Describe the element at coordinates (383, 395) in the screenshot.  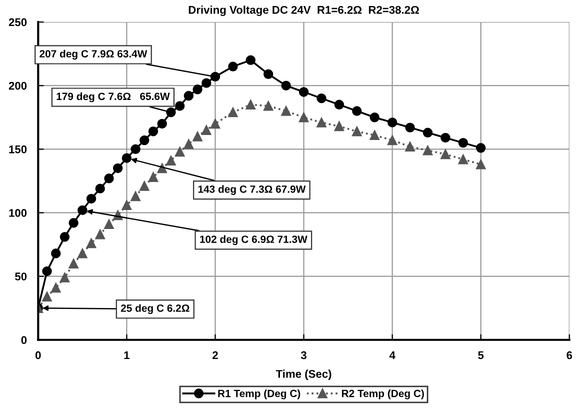
I see `legend-label: R2 Temp (Deg C)` at that location.